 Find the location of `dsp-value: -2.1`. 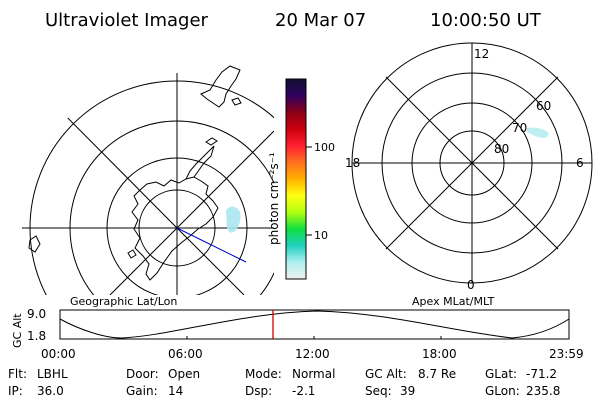

dsp-value: -2.1 is located at coordinates (303, 391).